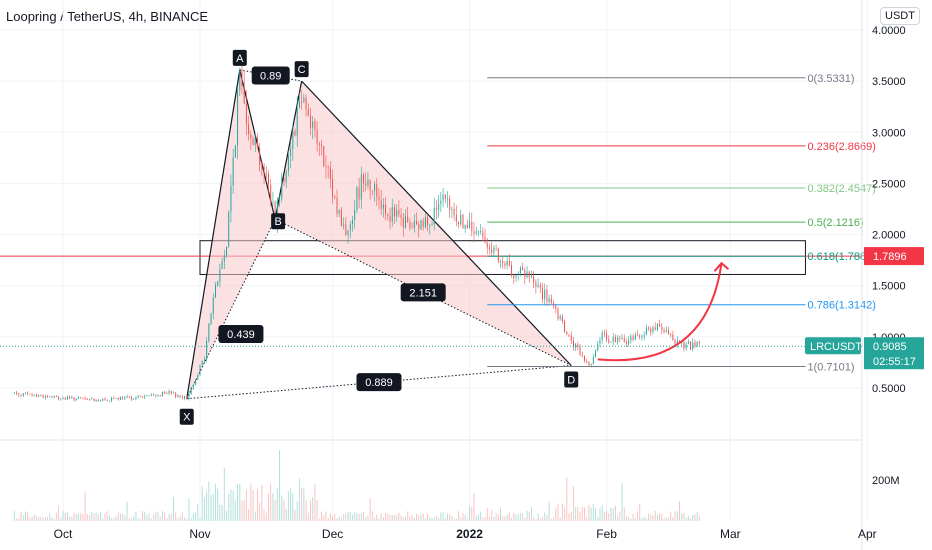 The image size is (932, 550). Describe the element at coordinates (241, 333) in the screenshot. I see `ratio-label: 0.439` at that location.